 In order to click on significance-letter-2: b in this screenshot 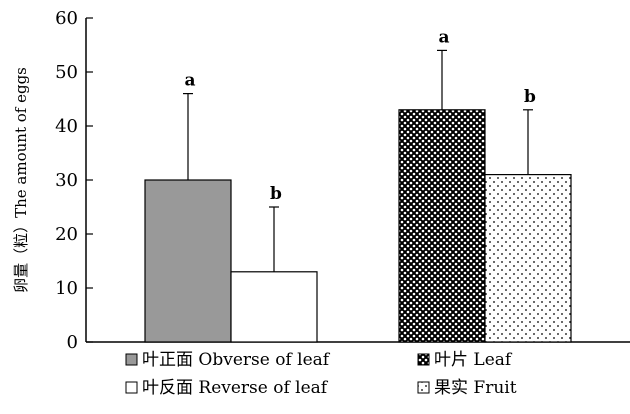, I will do `click(276, 194)`.